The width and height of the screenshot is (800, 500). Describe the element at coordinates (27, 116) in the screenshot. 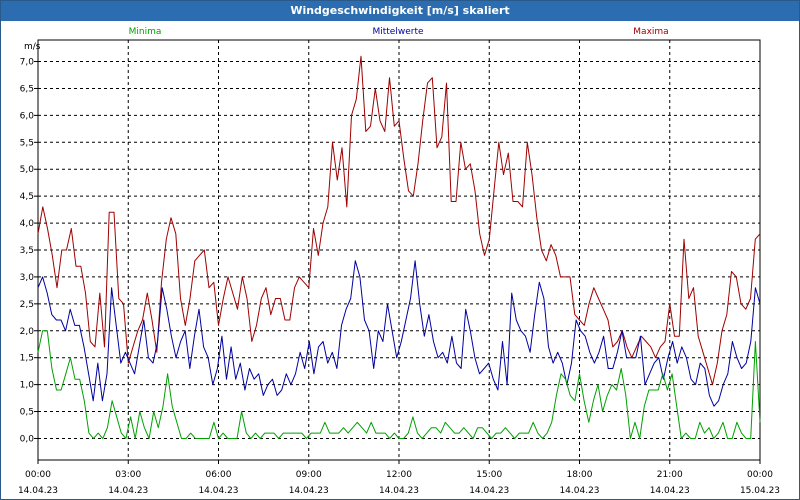

I see `y-tick-label: 6,0` at that location.